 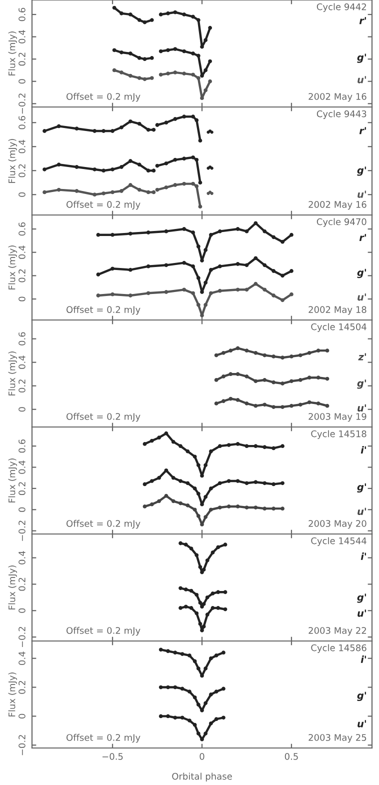 What do you see at coordinates (363, 659) in the screenshot?
I see `text: i'` at bounding box center [363, 659].